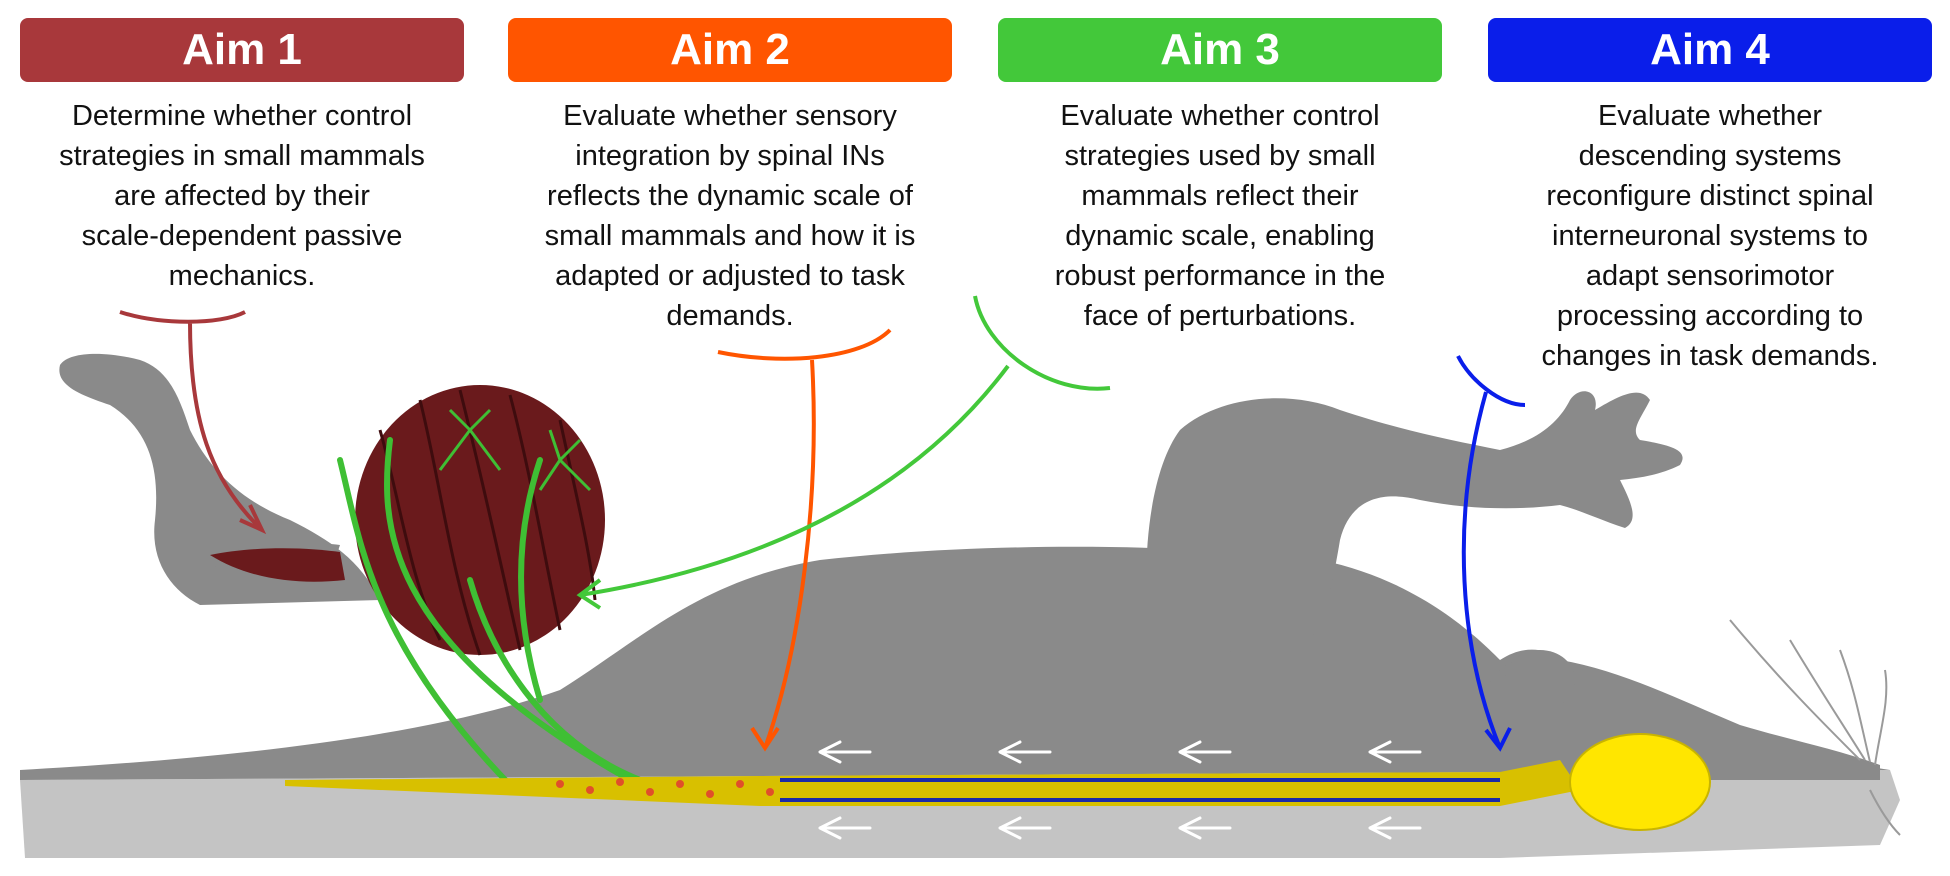  Describe the element at coordinates (1220, 276) in the screenshot. I see `aim-3-line: robust performance in the` at that location.